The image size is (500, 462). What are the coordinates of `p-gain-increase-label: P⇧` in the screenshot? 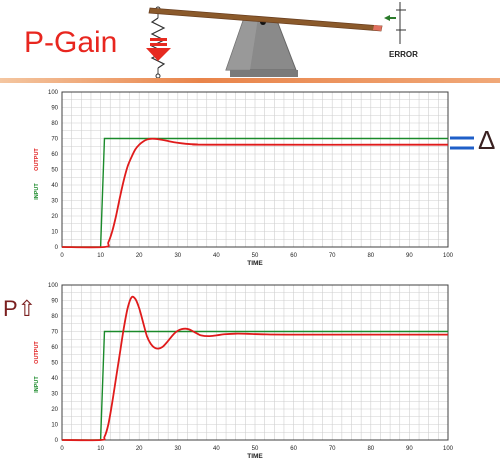 It's located at (20, 308).